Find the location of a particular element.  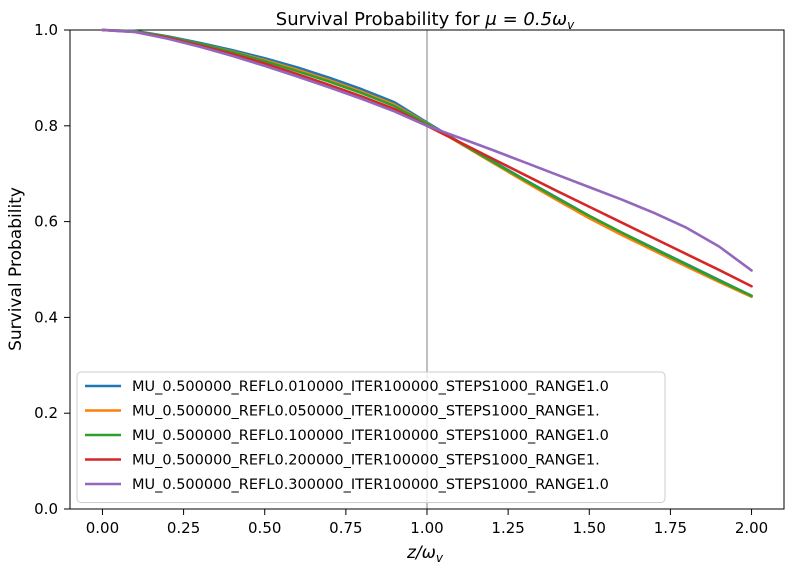

x-tick-label: 0.75 is located at coordinates (345, 528).